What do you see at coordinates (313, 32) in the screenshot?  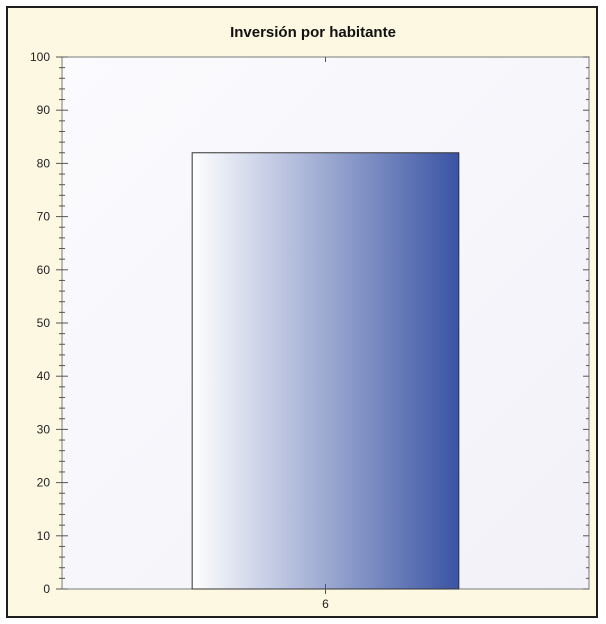 I see `chart-title: Inversión por habitante` at bounding box center [313, 32].